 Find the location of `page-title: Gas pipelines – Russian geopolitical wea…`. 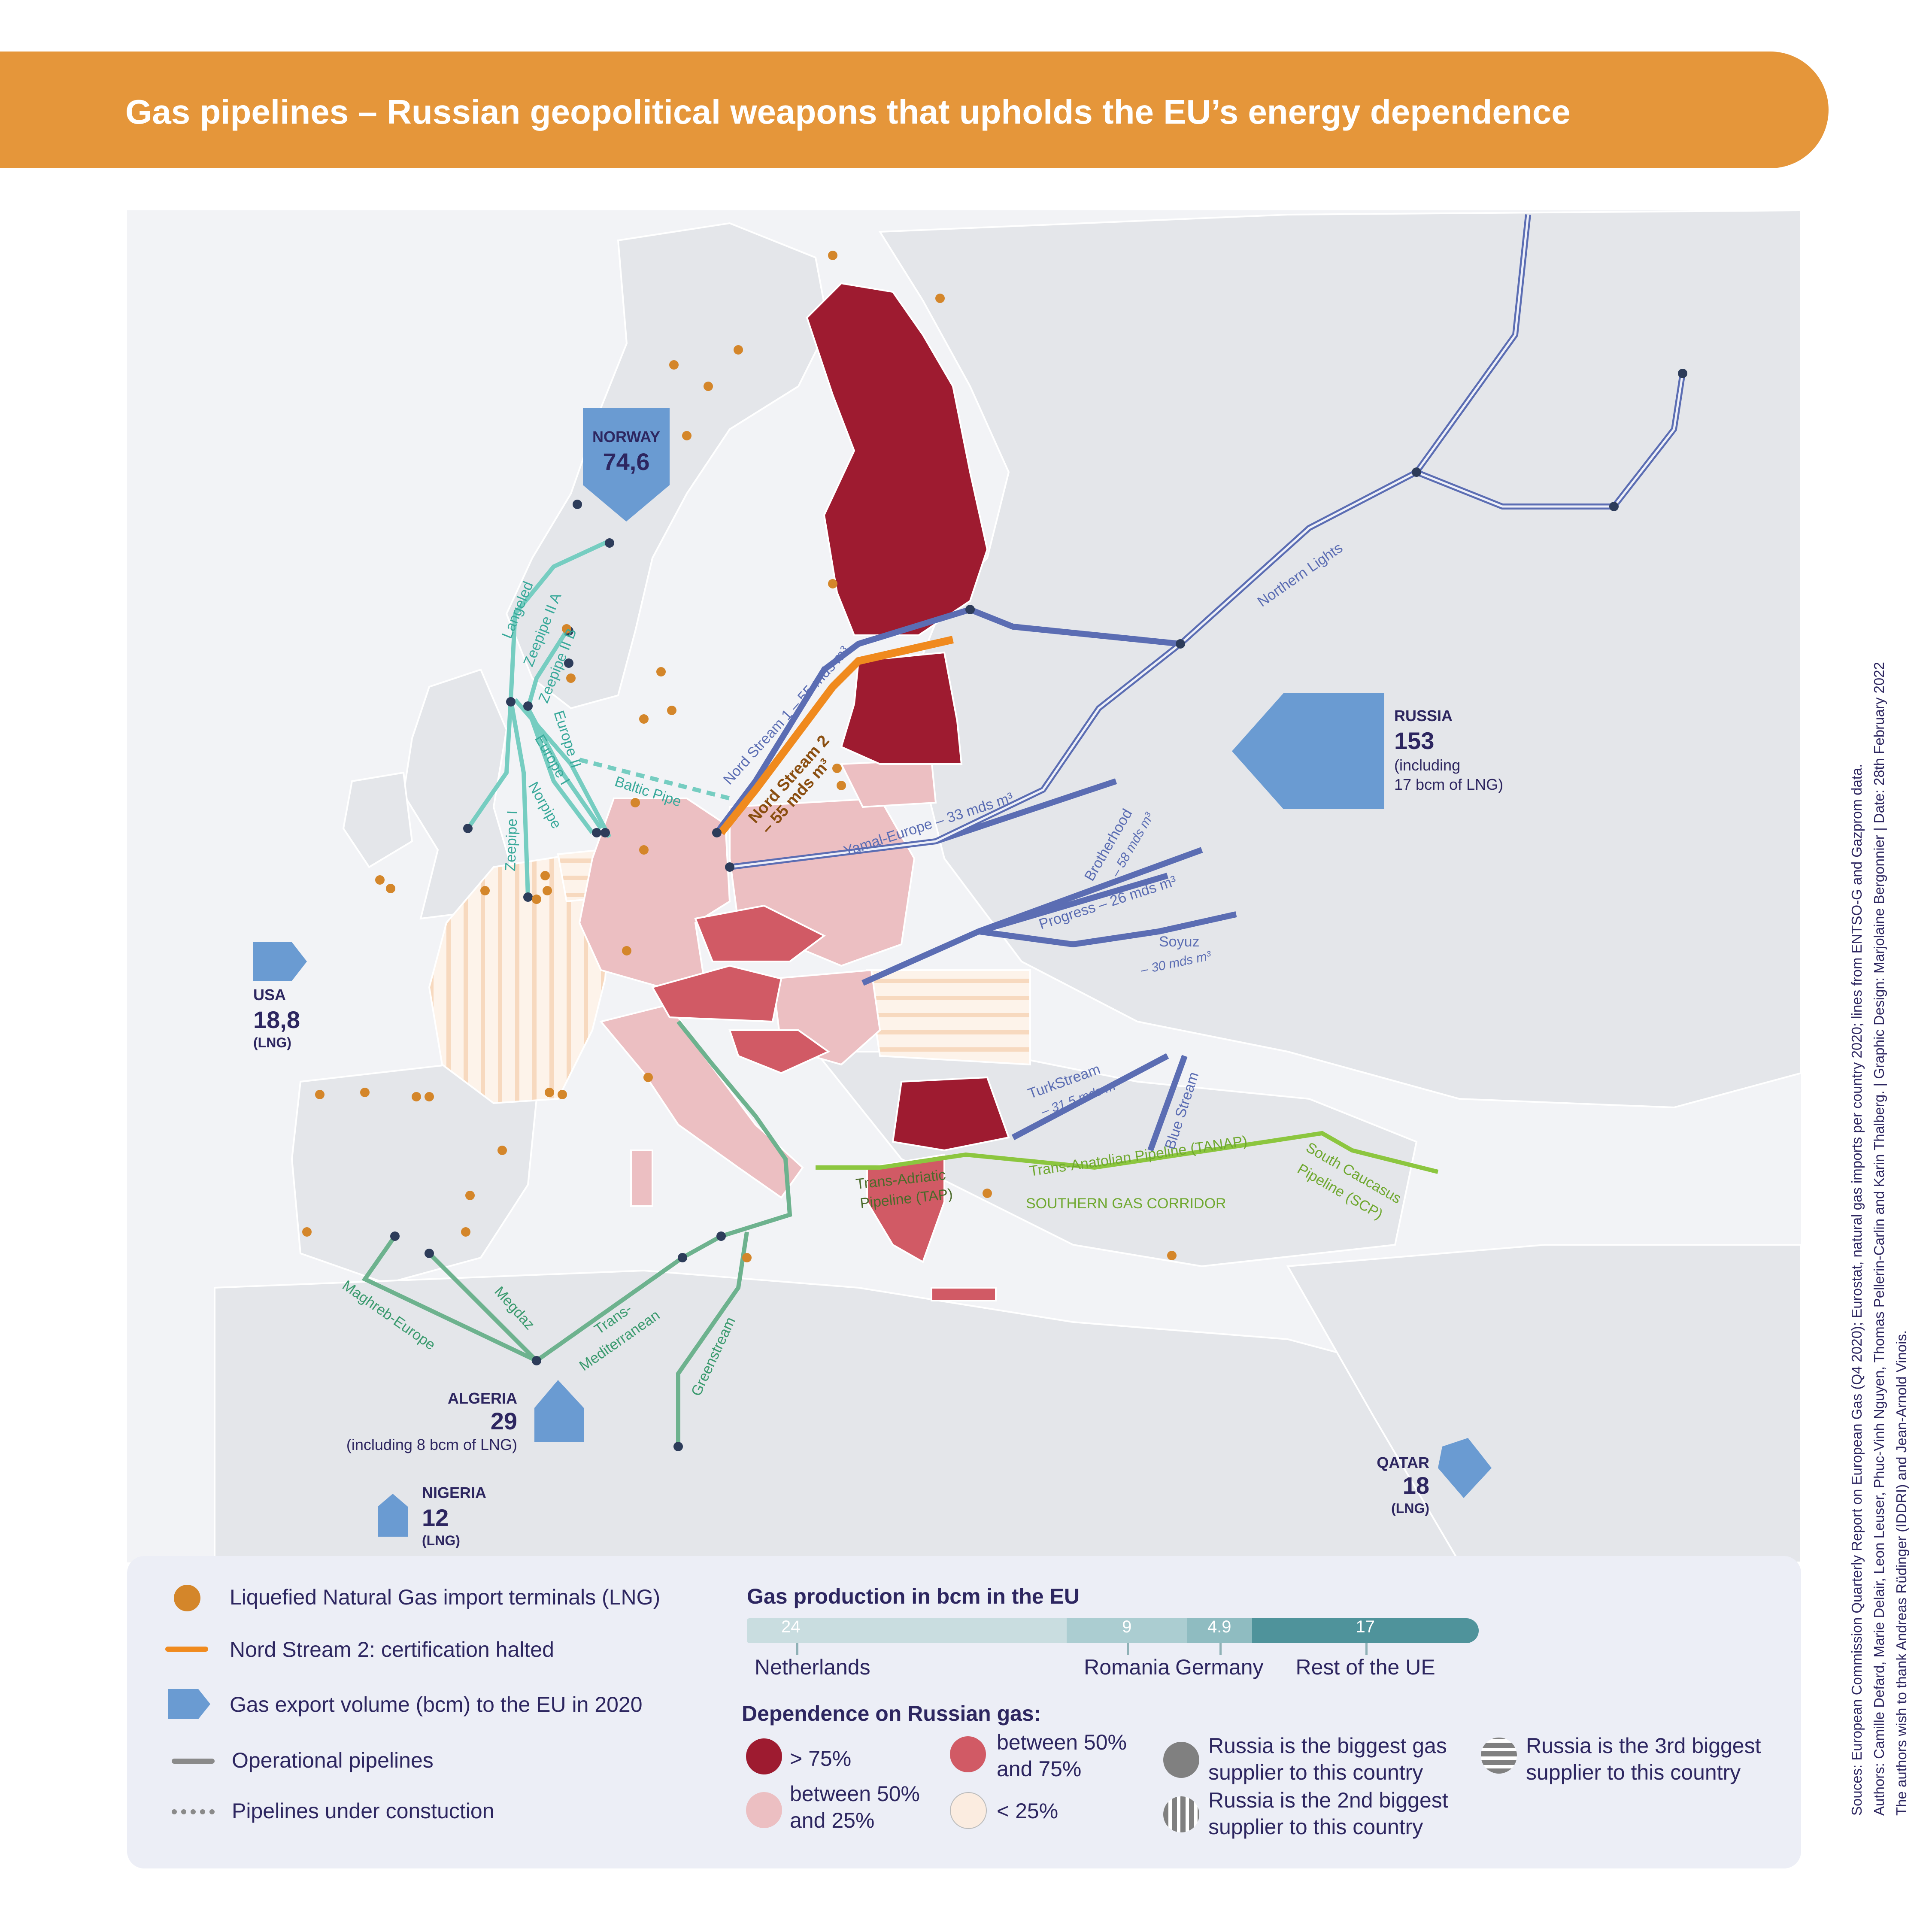

page-title: Gas pipelines – Russian geopolitical wea… is located at coordinates (848, 112).